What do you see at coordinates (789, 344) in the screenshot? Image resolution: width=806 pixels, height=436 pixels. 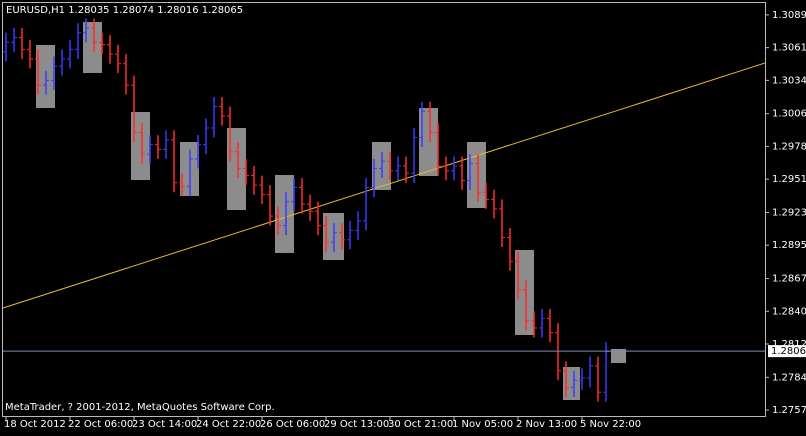 I see `y-tick-label: 1.28125` at bounding box center [789, 344].